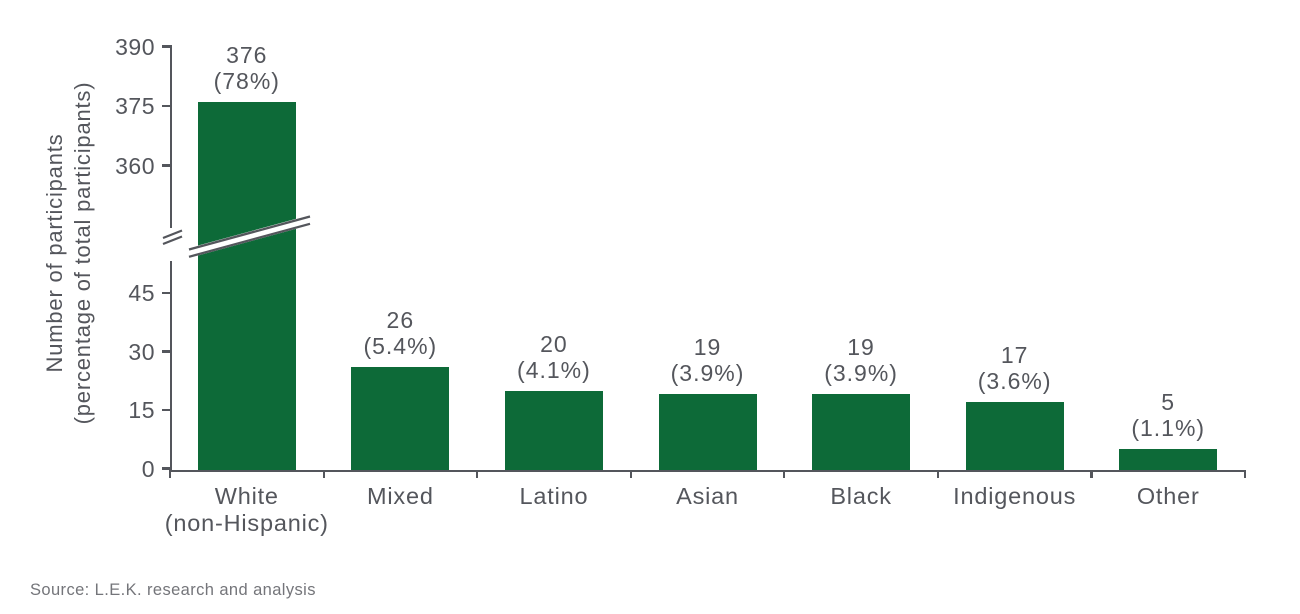  I want to click on y-axis-line-lower, so click(171, 366).